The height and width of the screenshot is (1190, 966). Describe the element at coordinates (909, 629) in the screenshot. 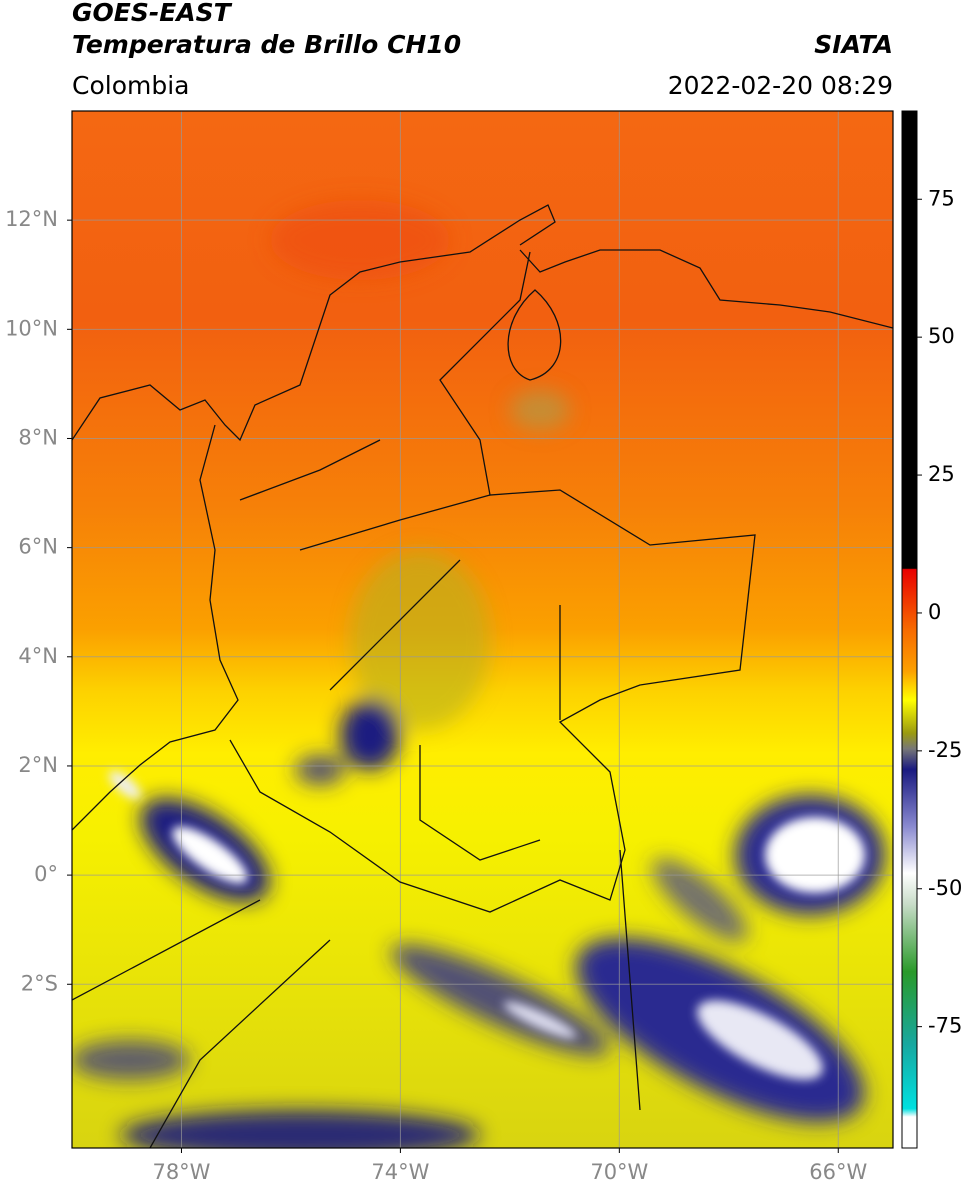

I see `colorbar` at that location.